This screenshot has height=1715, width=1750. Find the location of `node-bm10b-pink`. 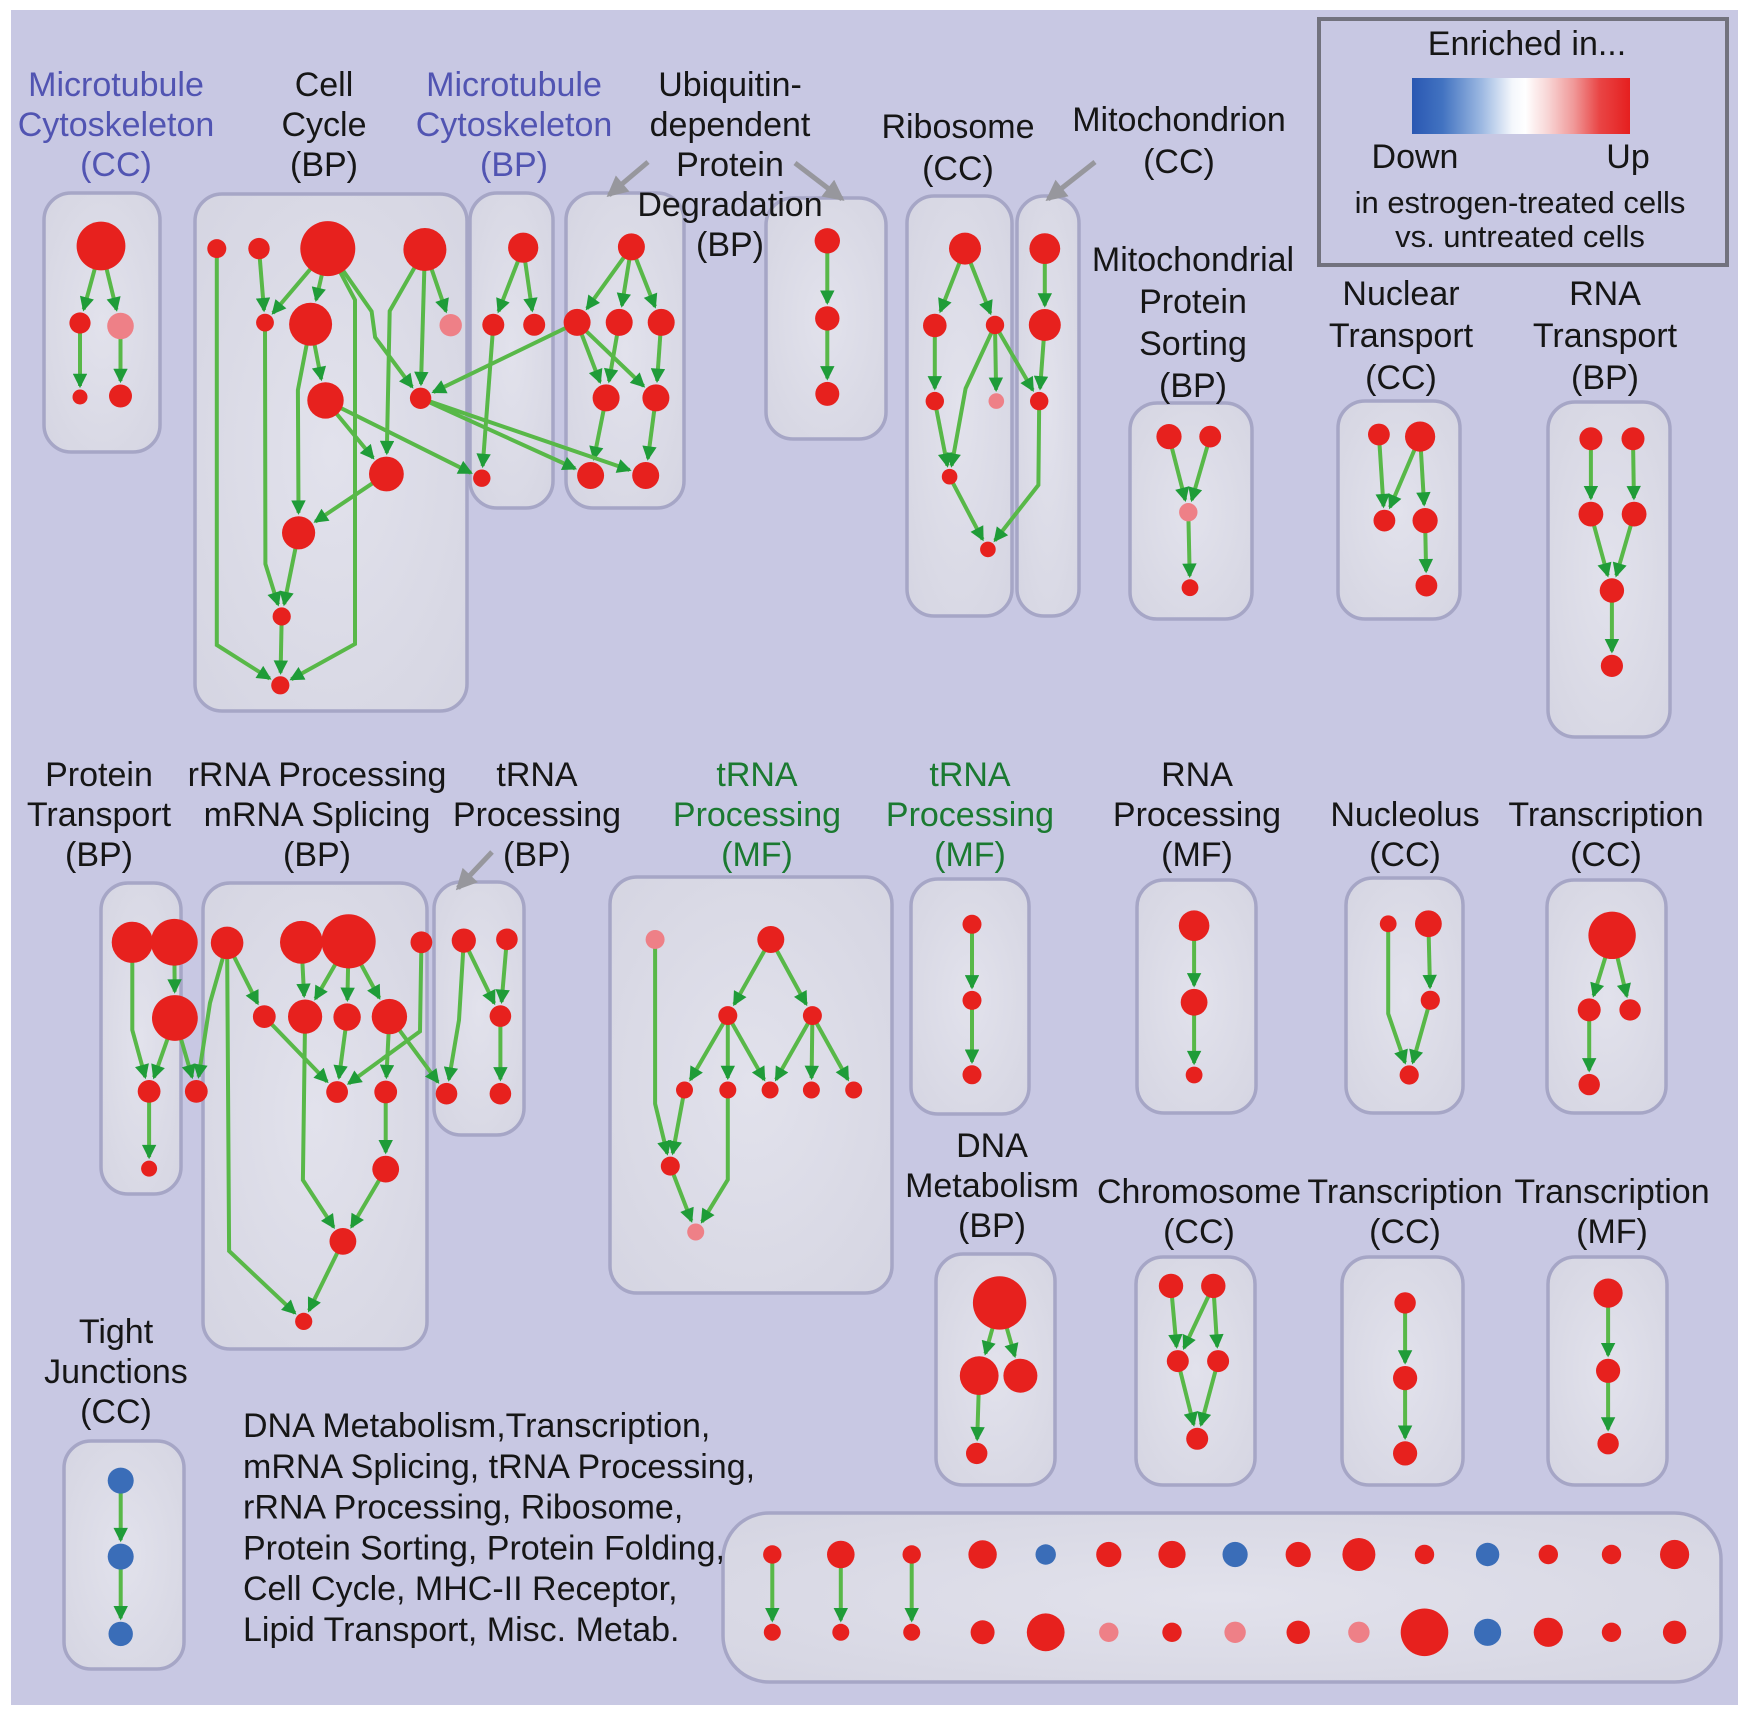

node-bm10b-pink is located at coordinates (1359, 1632).